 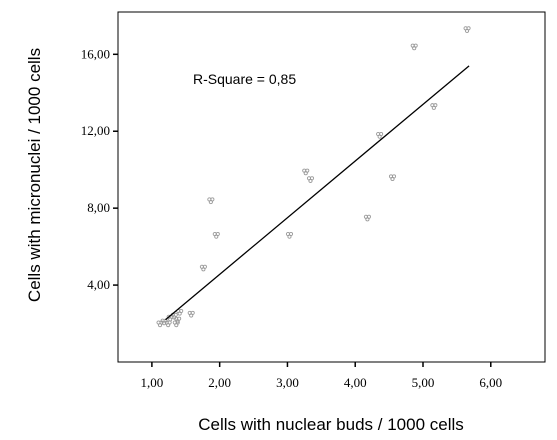 I want to click on y-axis: 4,00 8,00 12,00 16,00, so click(x=99, y=169).